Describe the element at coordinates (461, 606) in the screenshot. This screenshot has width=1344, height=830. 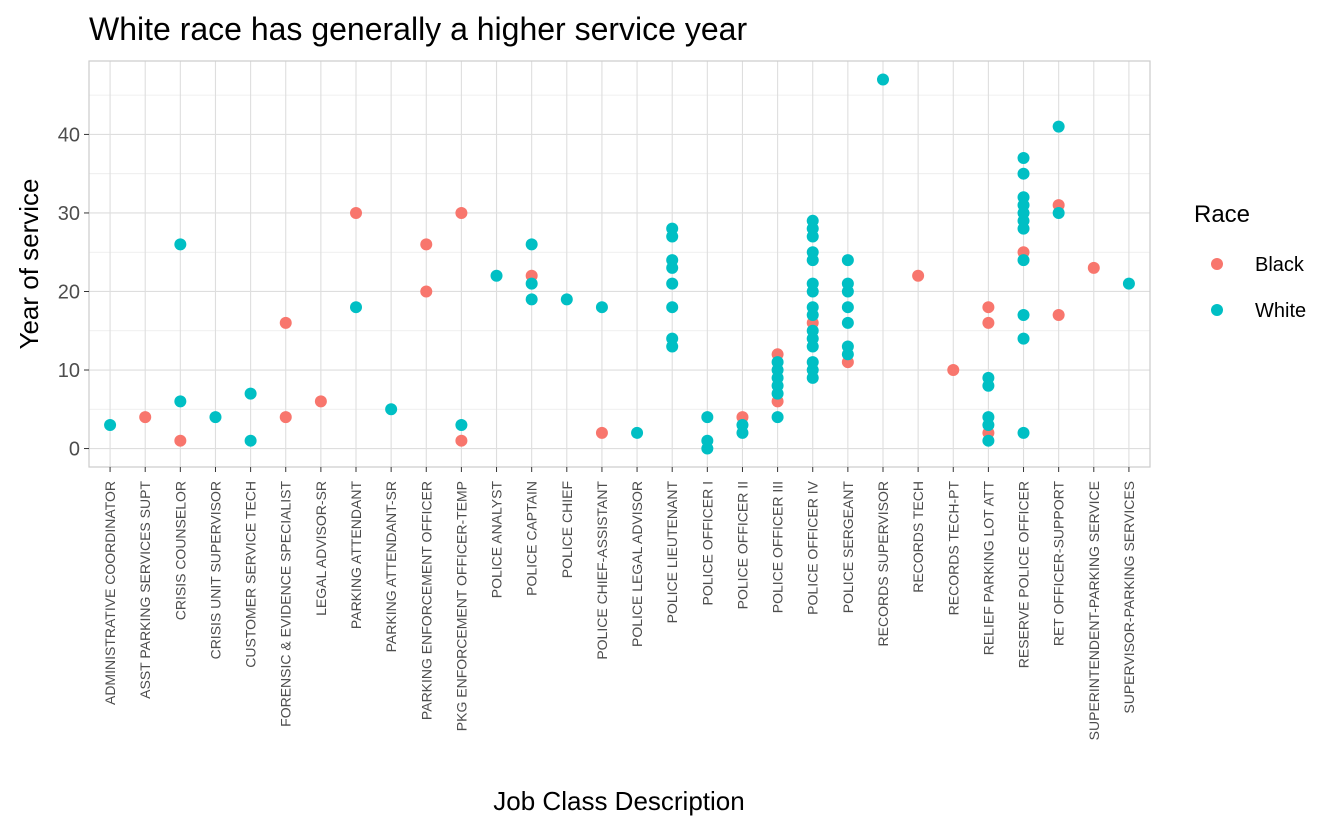
I see `x-tick-label: PKG ENFORCEMENT OFFICER-TEMP` at that location.